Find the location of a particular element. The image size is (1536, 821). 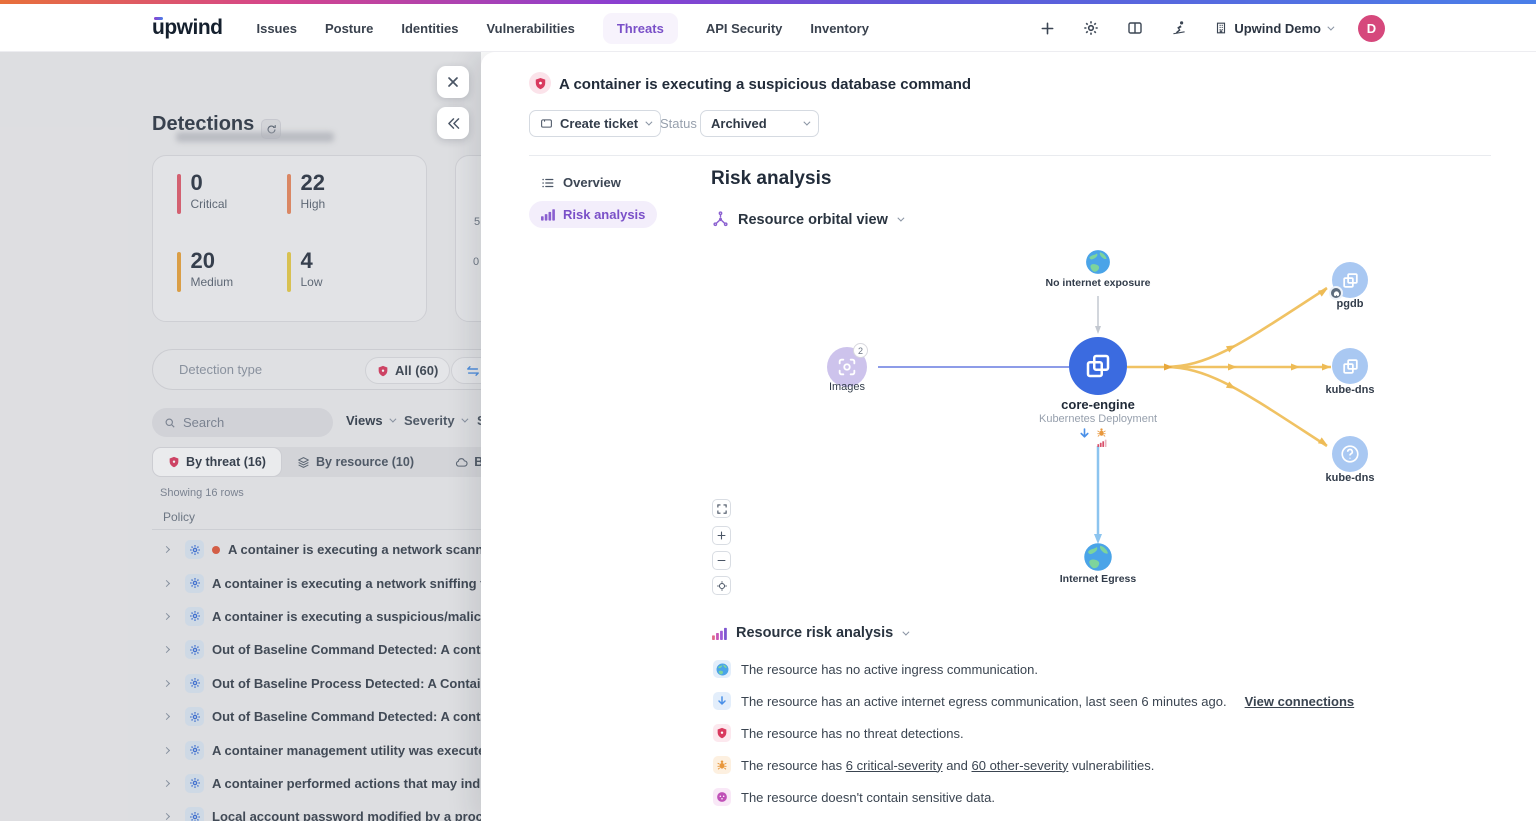

upwind-logo: upwind is located at coordinates (187, 28).